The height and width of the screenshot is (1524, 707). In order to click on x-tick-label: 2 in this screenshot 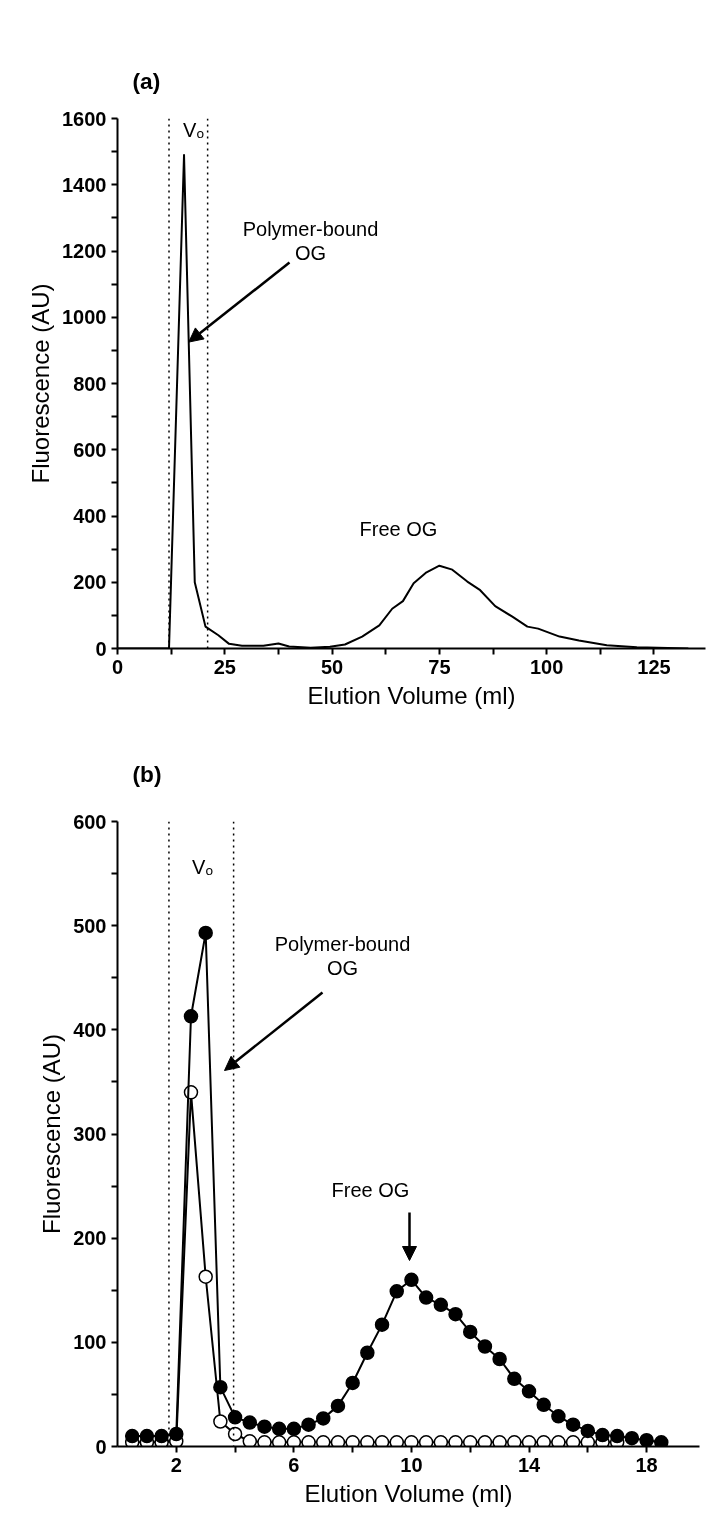, I will do `click(176, 1464)`.